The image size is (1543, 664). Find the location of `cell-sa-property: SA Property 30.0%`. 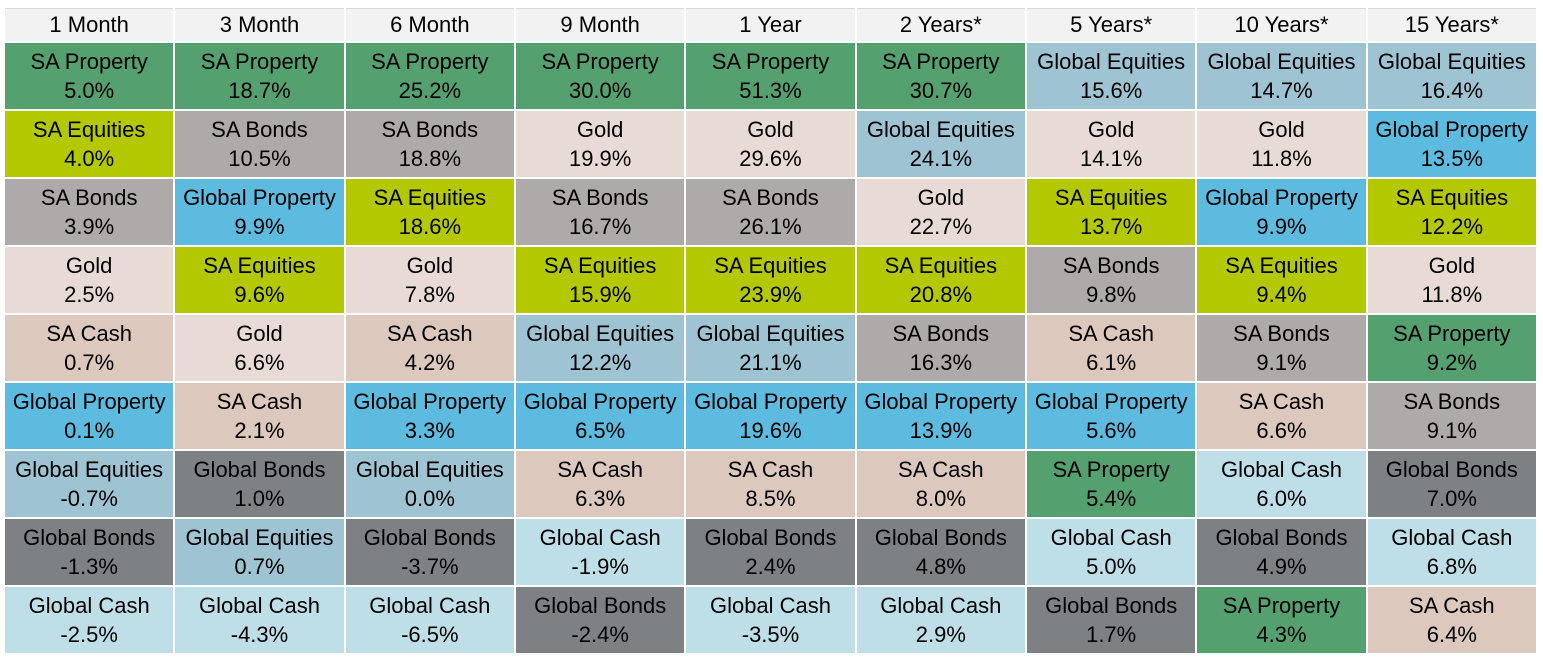

cell-sa-property: SA Property 30.0% is located at coordinates (600, 76).